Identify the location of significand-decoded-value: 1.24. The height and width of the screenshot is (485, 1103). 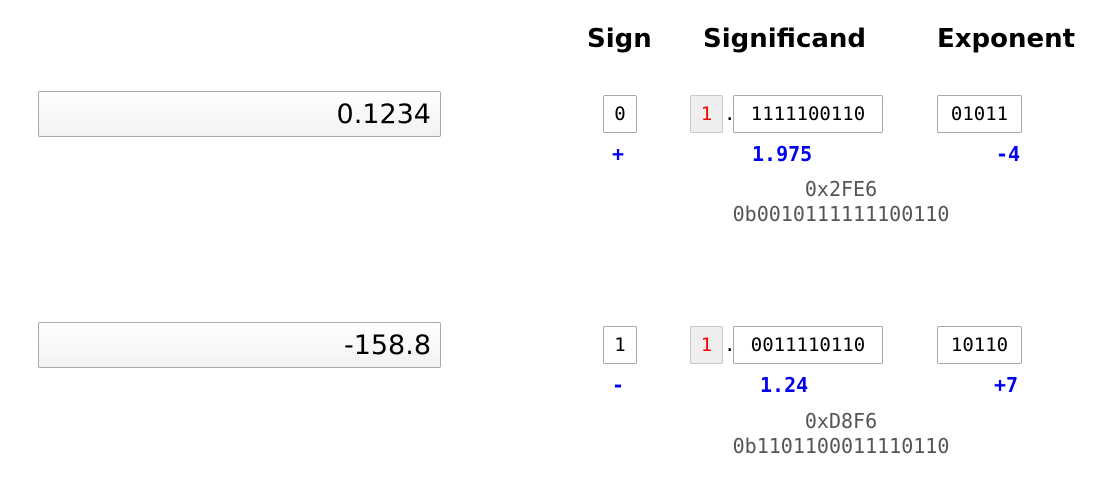
(784, 385).